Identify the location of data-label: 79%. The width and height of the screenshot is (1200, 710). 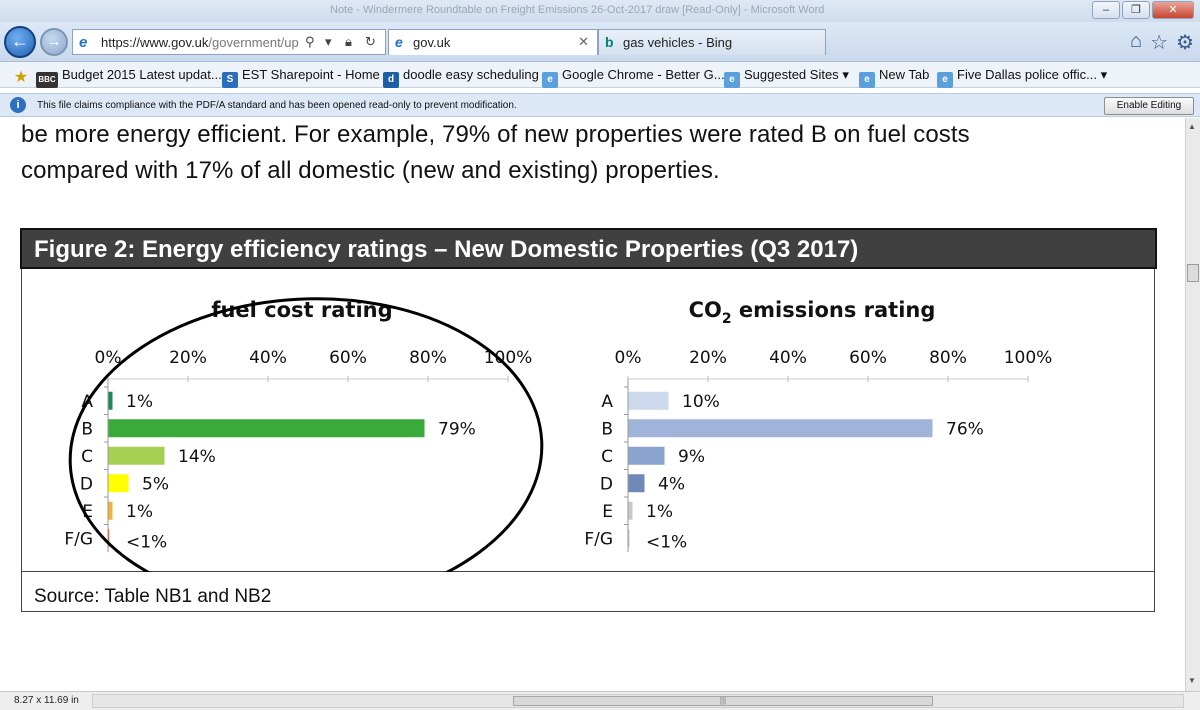
(457, 429).